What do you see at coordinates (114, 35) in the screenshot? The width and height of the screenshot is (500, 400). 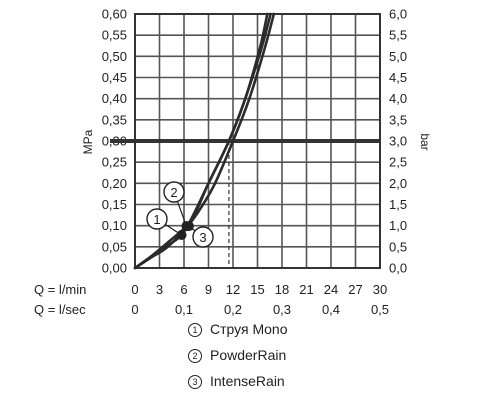 I see `y-tick-label-left: 0,55` at bounding box center [114, 35].